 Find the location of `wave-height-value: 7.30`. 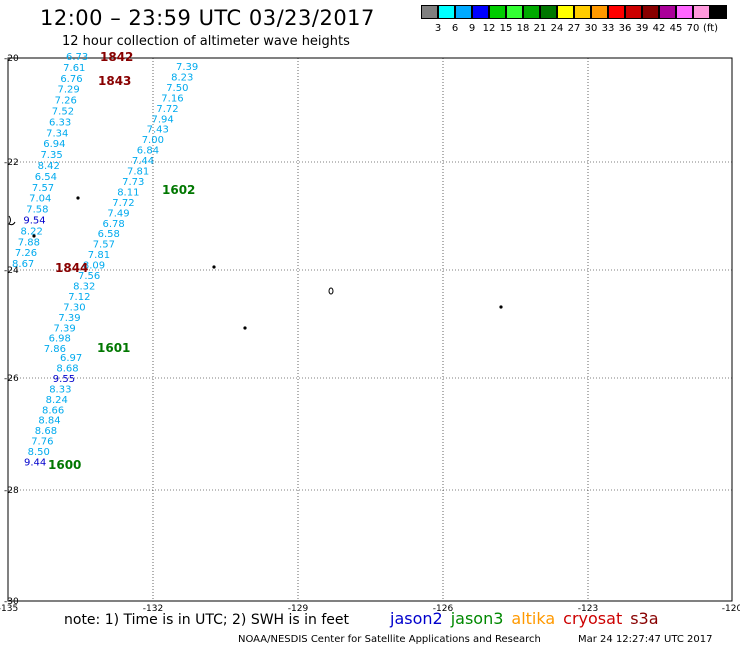

wave-height-value: 7.30 is located at coordinates (74, 307).